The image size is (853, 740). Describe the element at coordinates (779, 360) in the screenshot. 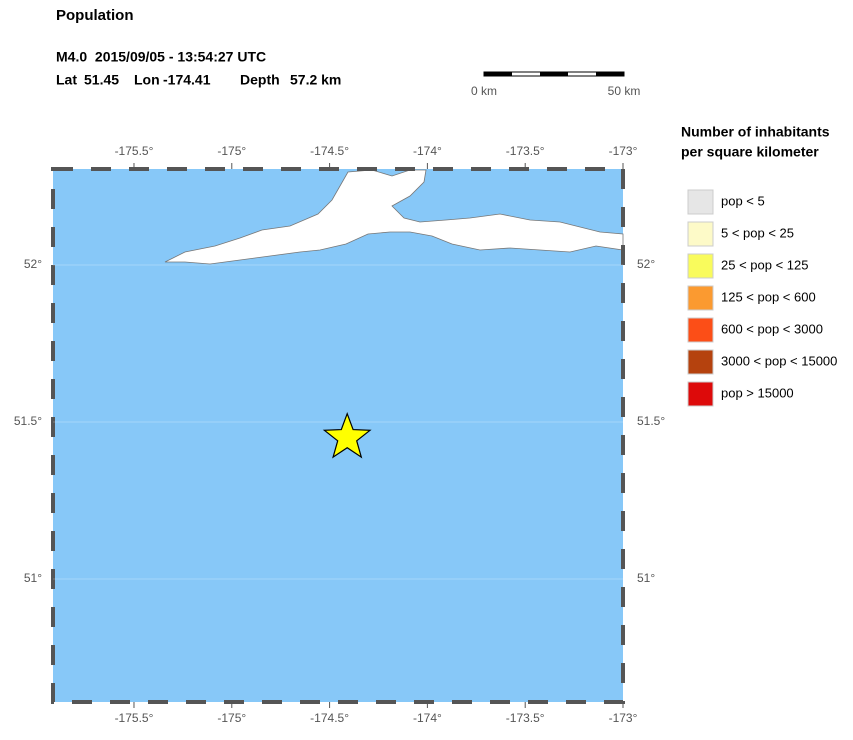

I see `legend-label: 3000 < pop < 15000` at that location.